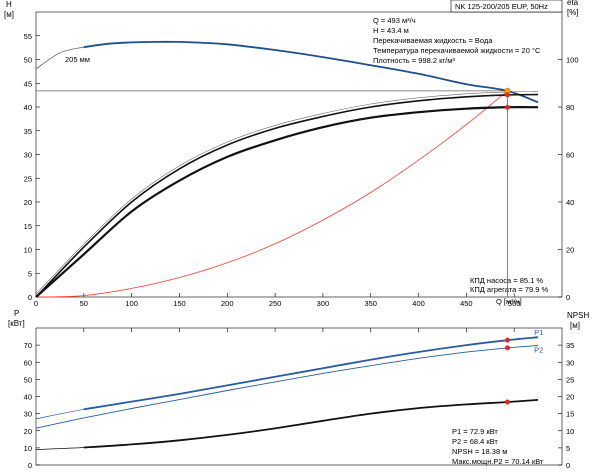 This screenshot has width=600, height=474. Describe the element at coordinates (475, 441) in the screenshot. I see `power-info-line: P2 = 68.4 кВт` at that location.